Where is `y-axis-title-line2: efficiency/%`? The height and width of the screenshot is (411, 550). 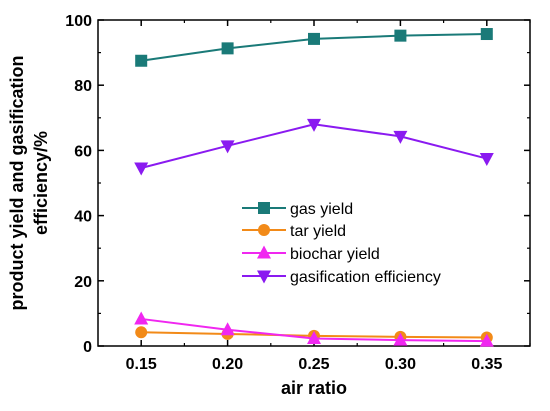
y-axis-title-line2: efficiency/% is located at coordinates (41, 183).